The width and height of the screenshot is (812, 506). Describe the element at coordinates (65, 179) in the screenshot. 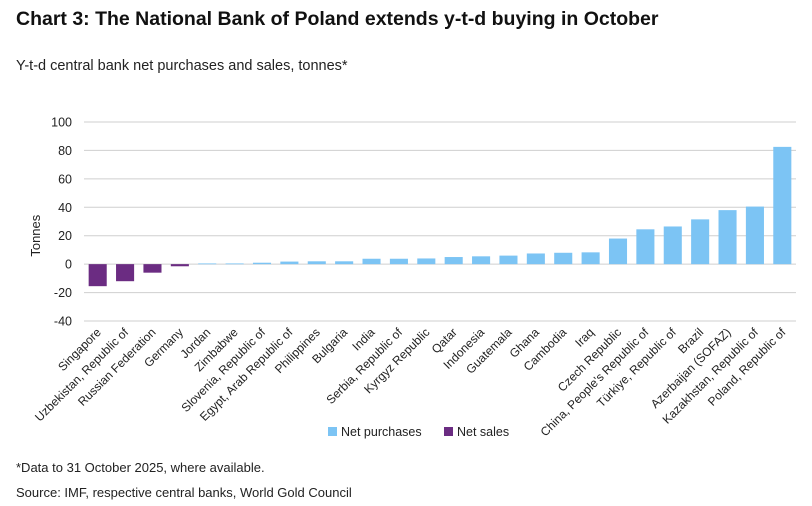

I see `y-tick-label: 60` at that location.